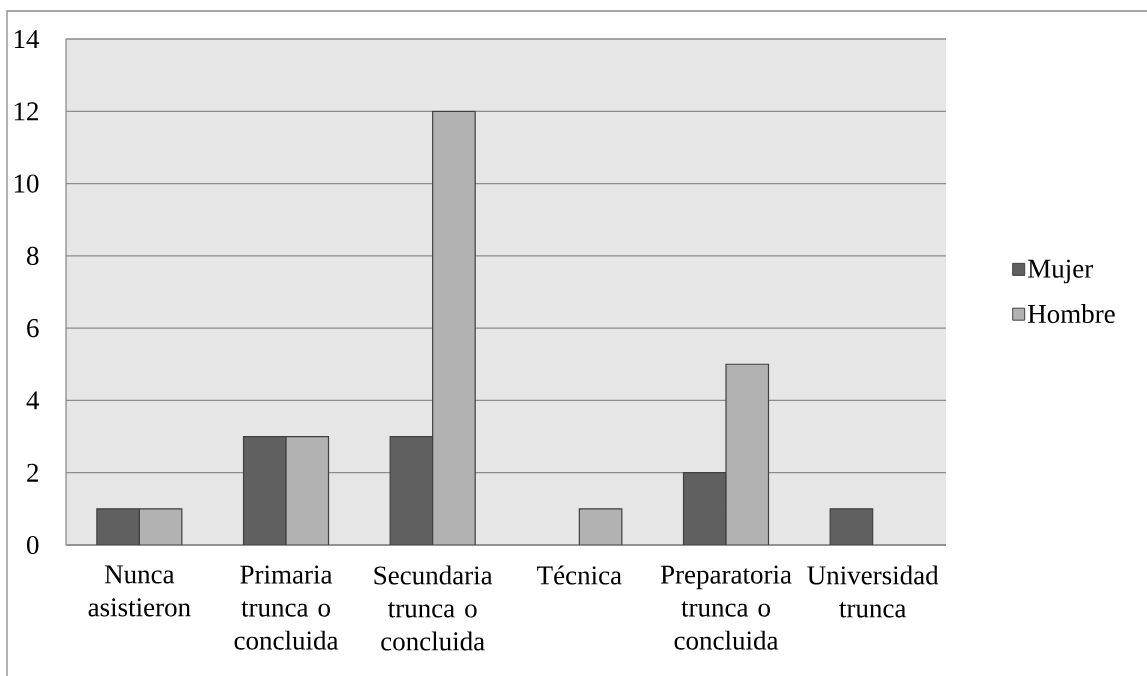  Describe the element at coordinates (26, 111) in the screenshot. I see `y-tick-label: 12` at that location.